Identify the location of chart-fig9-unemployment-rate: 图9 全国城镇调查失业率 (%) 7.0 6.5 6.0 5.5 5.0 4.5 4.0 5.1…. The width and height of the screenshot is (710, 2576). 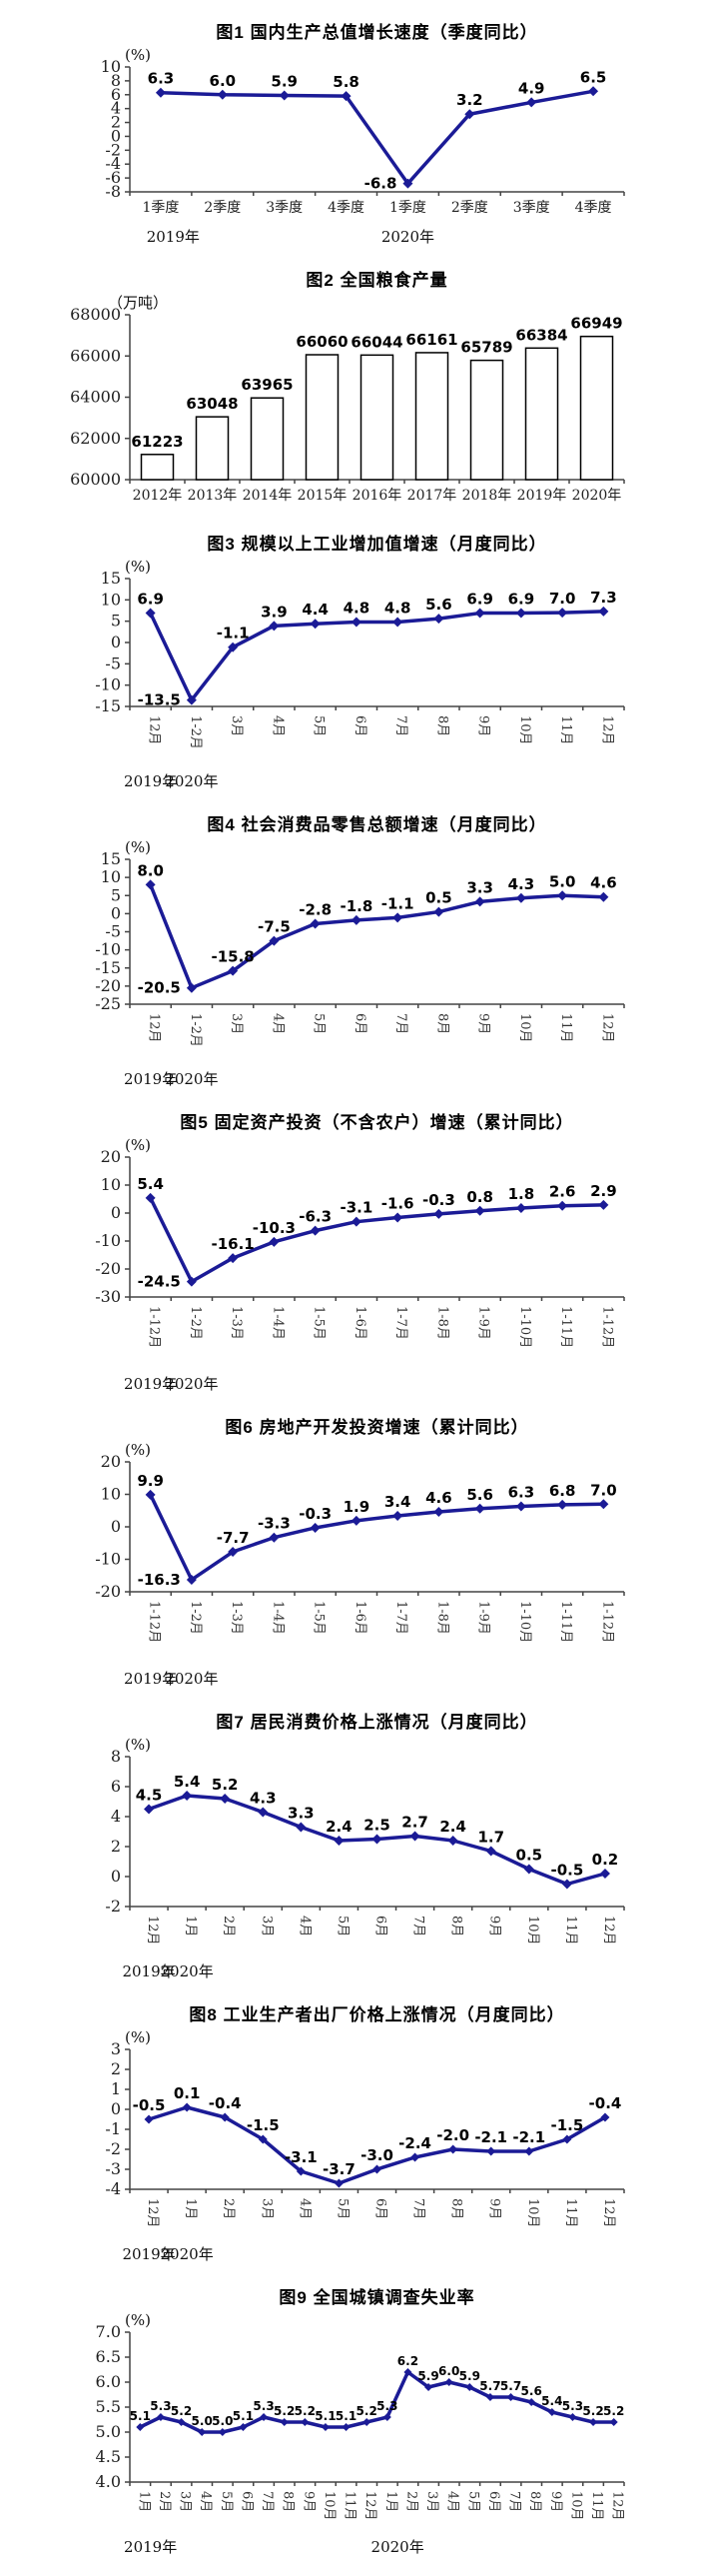
(355, 2421).